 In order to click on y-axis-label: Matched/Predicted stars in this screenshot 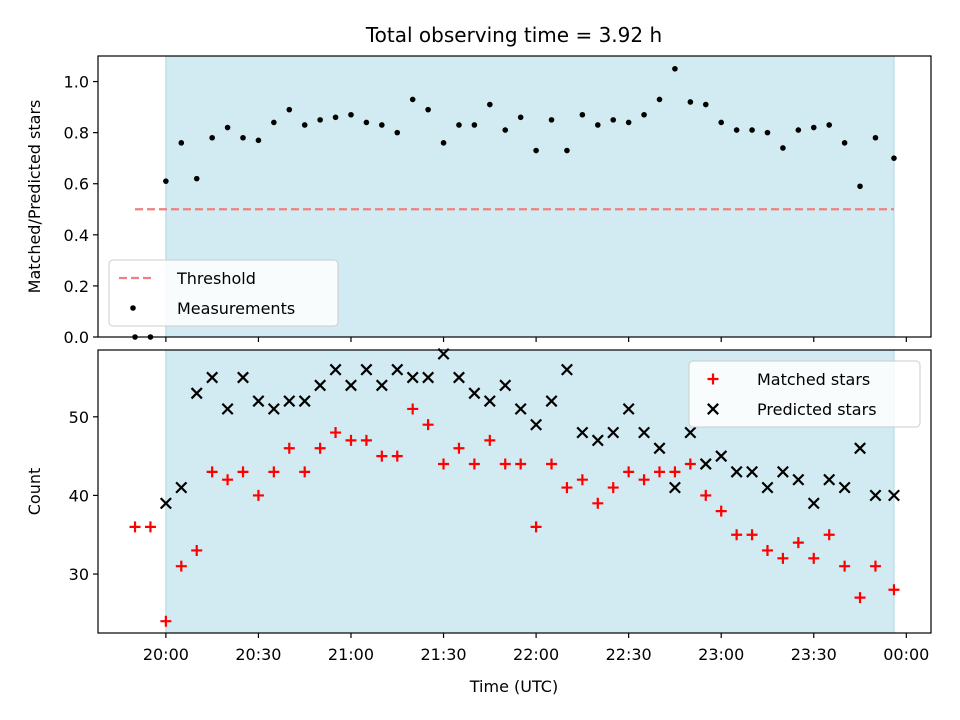, I will do `click(34, 197)`.